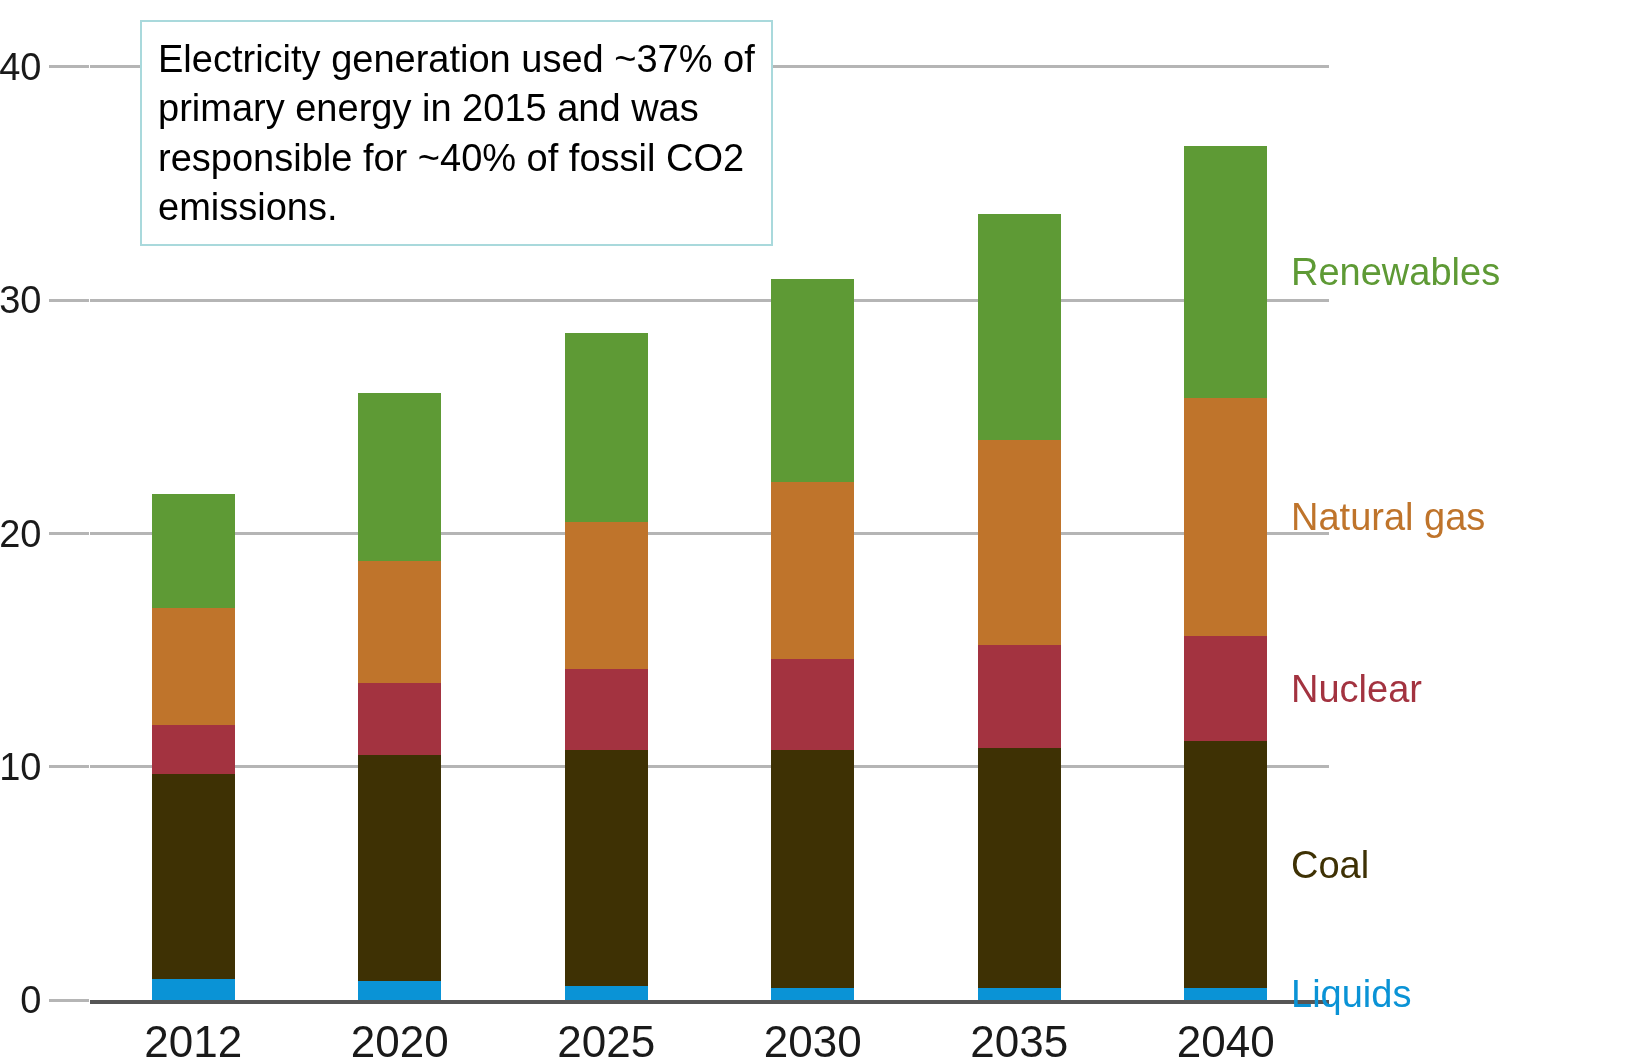 The height and width of the screenshot is (1060, 1629). What do you see at coordinates (31, 1000) in the screenshot?
I see `y-tick-label: 0` at bounding box center [31, 1000].